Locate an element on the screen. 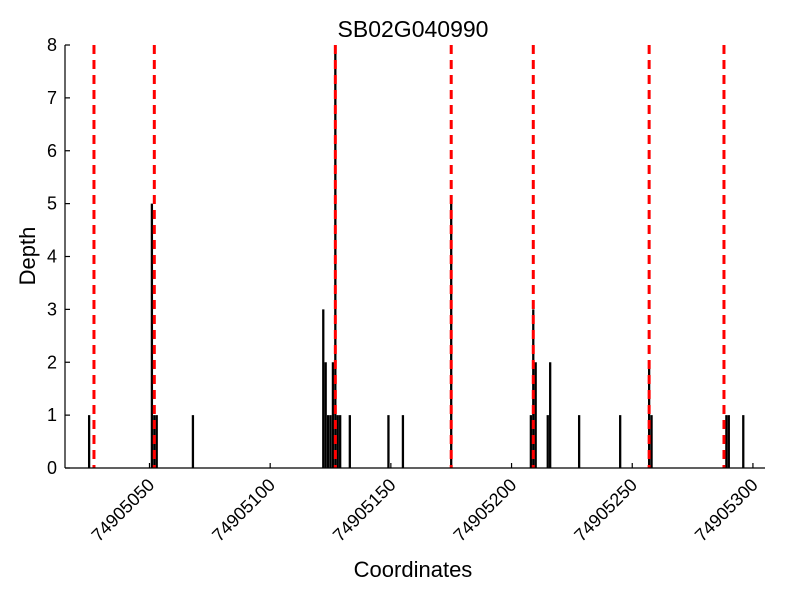 This screenshot has width=800, height=600. x-tick-label: 74905150 is located at coordinates (364, 510).